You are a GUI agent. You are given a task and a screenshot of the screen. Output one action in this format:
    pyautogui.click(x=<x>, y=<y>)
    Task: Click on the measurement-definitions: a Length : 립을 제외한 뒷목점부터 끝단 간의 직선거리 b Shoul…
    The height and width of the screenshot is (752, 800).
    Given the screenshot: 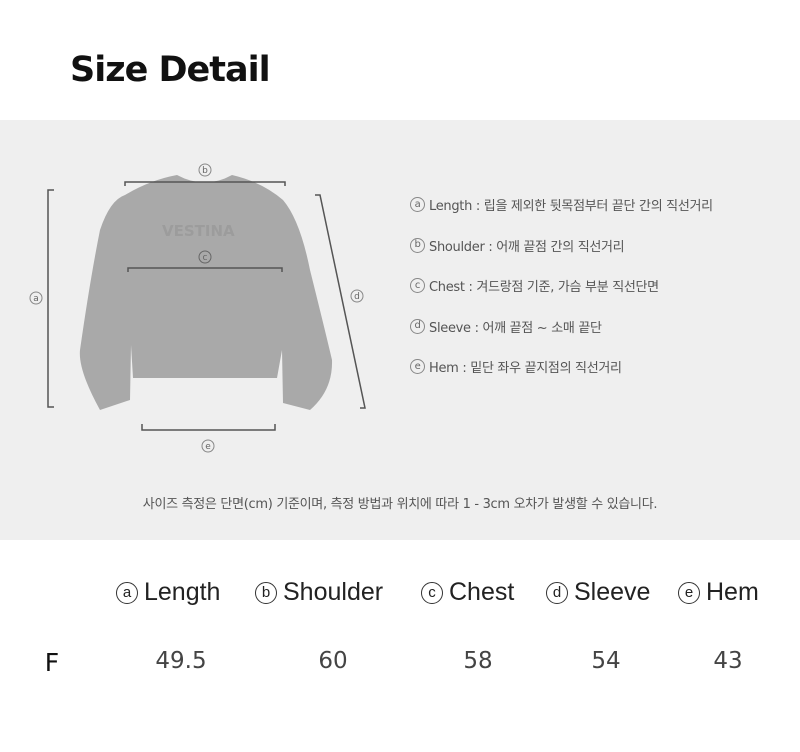 What is the action you would take?
    pyautogui.click(x=561, y=296)
    